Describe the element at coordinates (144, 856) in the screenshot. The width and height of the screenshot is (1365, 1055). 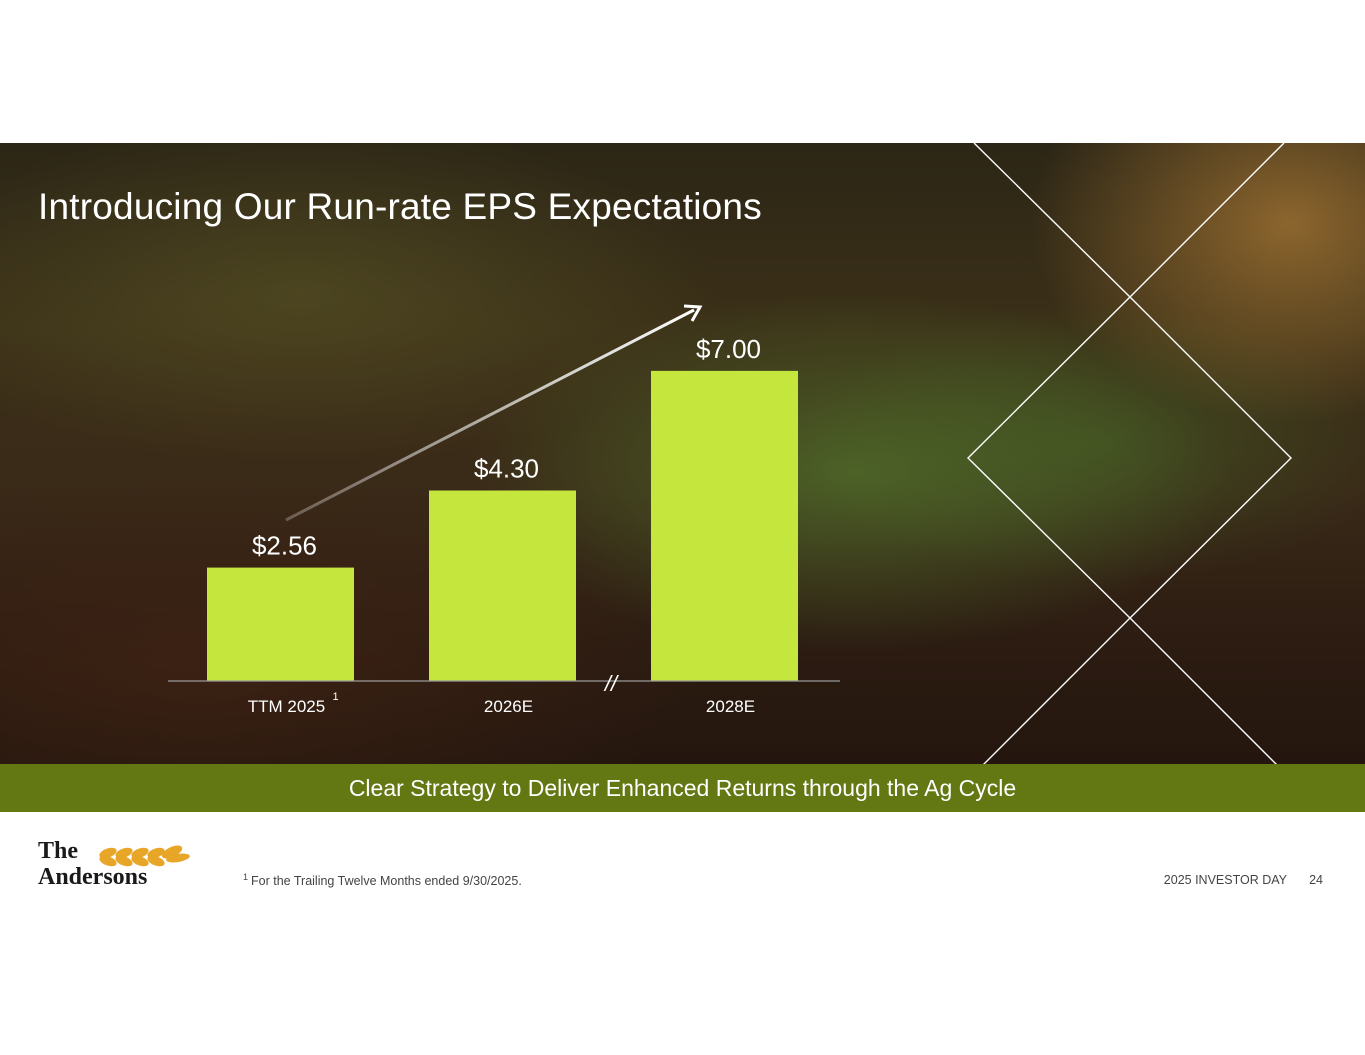
I see `wheat-icon` at that location.